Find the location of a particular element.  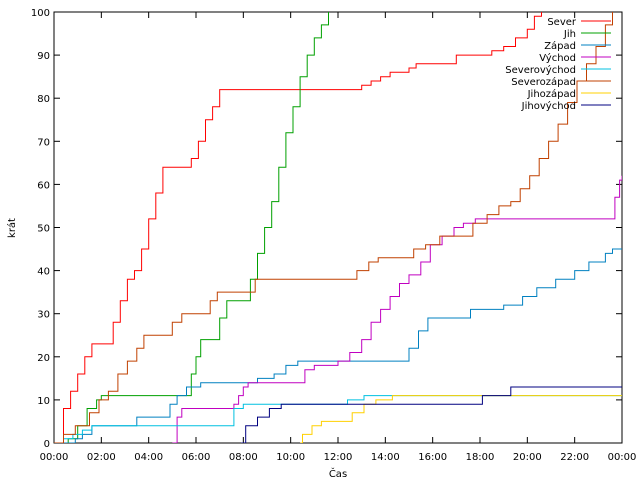

x-tick-label: 10:00 is located at coordinates (290, 457).